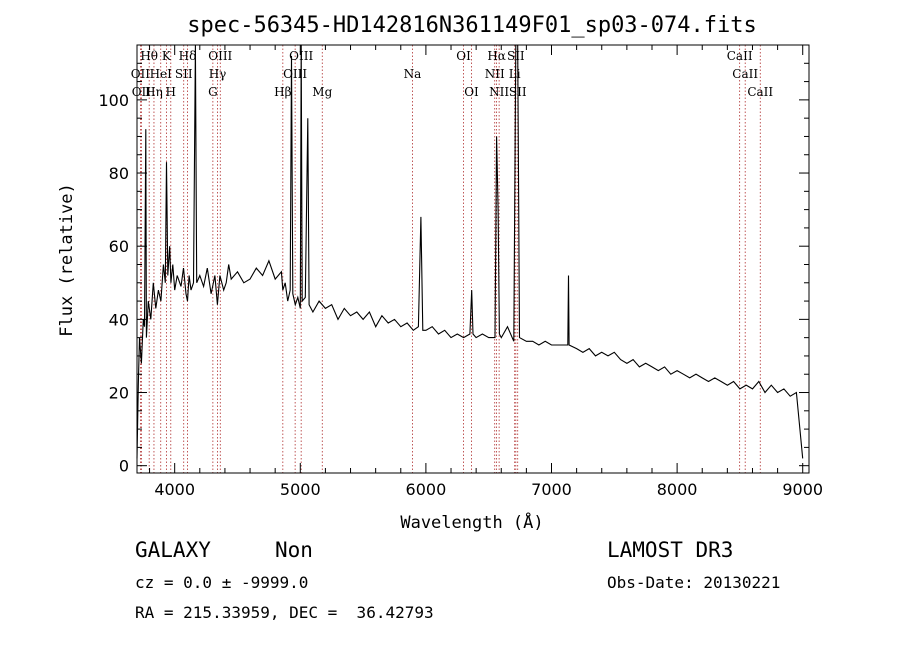  I want to click on y-tick-label: 80, so click(119, 173).